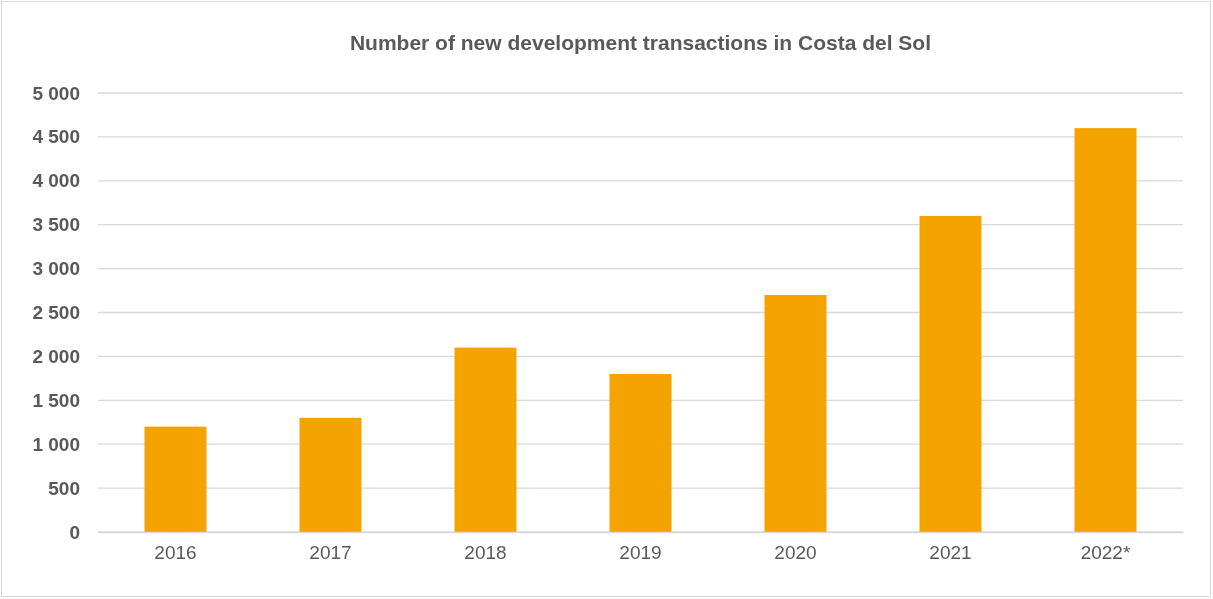  I want to click on y-tick-label: 1 000, so click(56, 444).